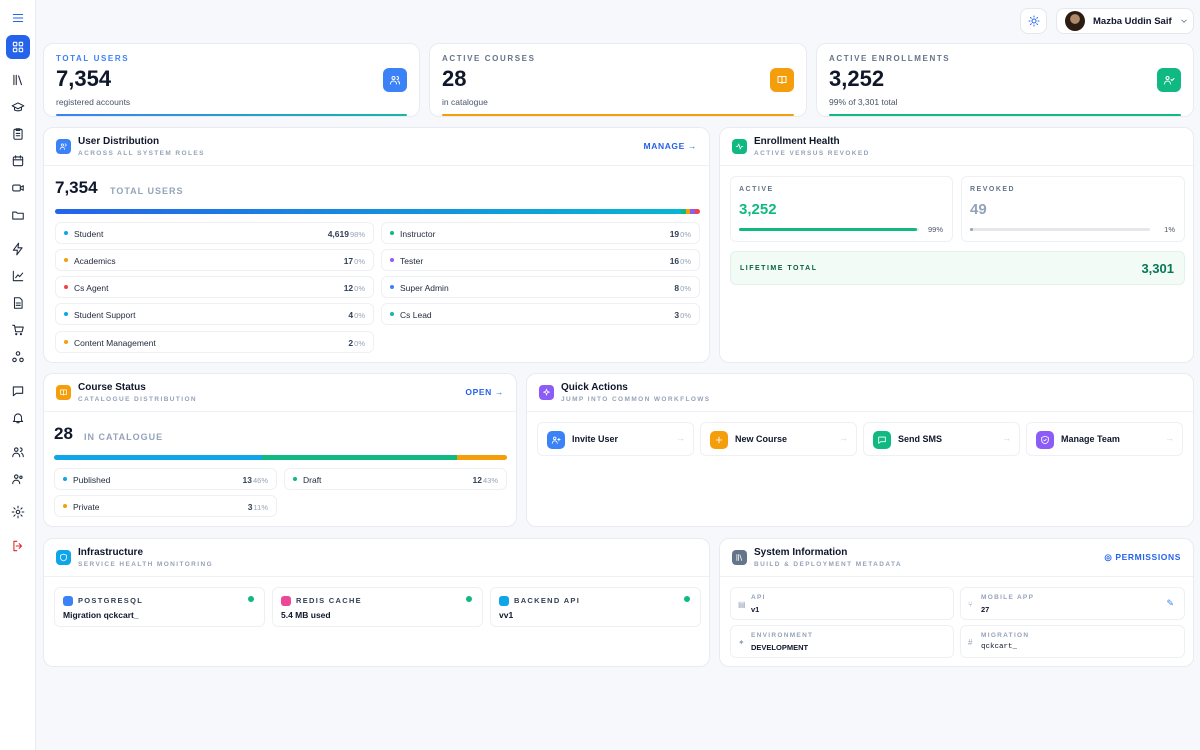 The width and height of the screenshot is (1200, 750). Describe the element at coordinates (18, 546) in the screenshot. I see `logout-icon` at that location.